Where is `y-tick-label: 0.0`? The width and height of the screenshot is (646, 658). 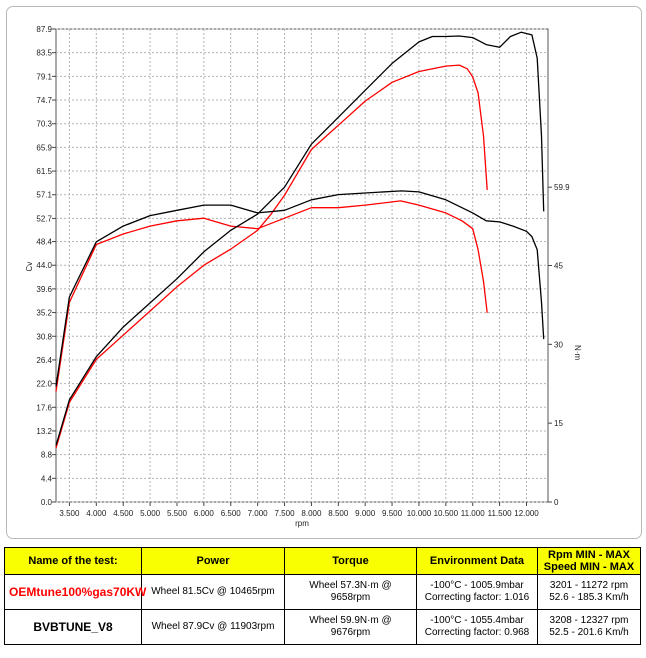 y-tick-label: 0.0 is located at coordinates (47, 502).